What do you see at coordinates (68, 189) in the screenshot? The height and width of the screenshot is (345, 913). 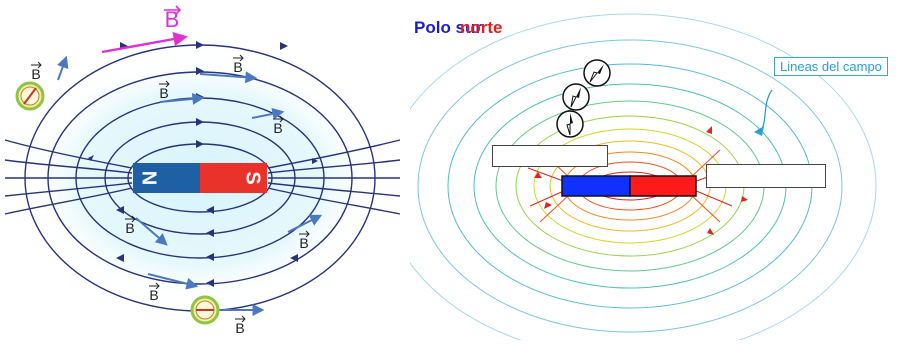 I see `field-line-left-d` at bounding box center [68, 189].